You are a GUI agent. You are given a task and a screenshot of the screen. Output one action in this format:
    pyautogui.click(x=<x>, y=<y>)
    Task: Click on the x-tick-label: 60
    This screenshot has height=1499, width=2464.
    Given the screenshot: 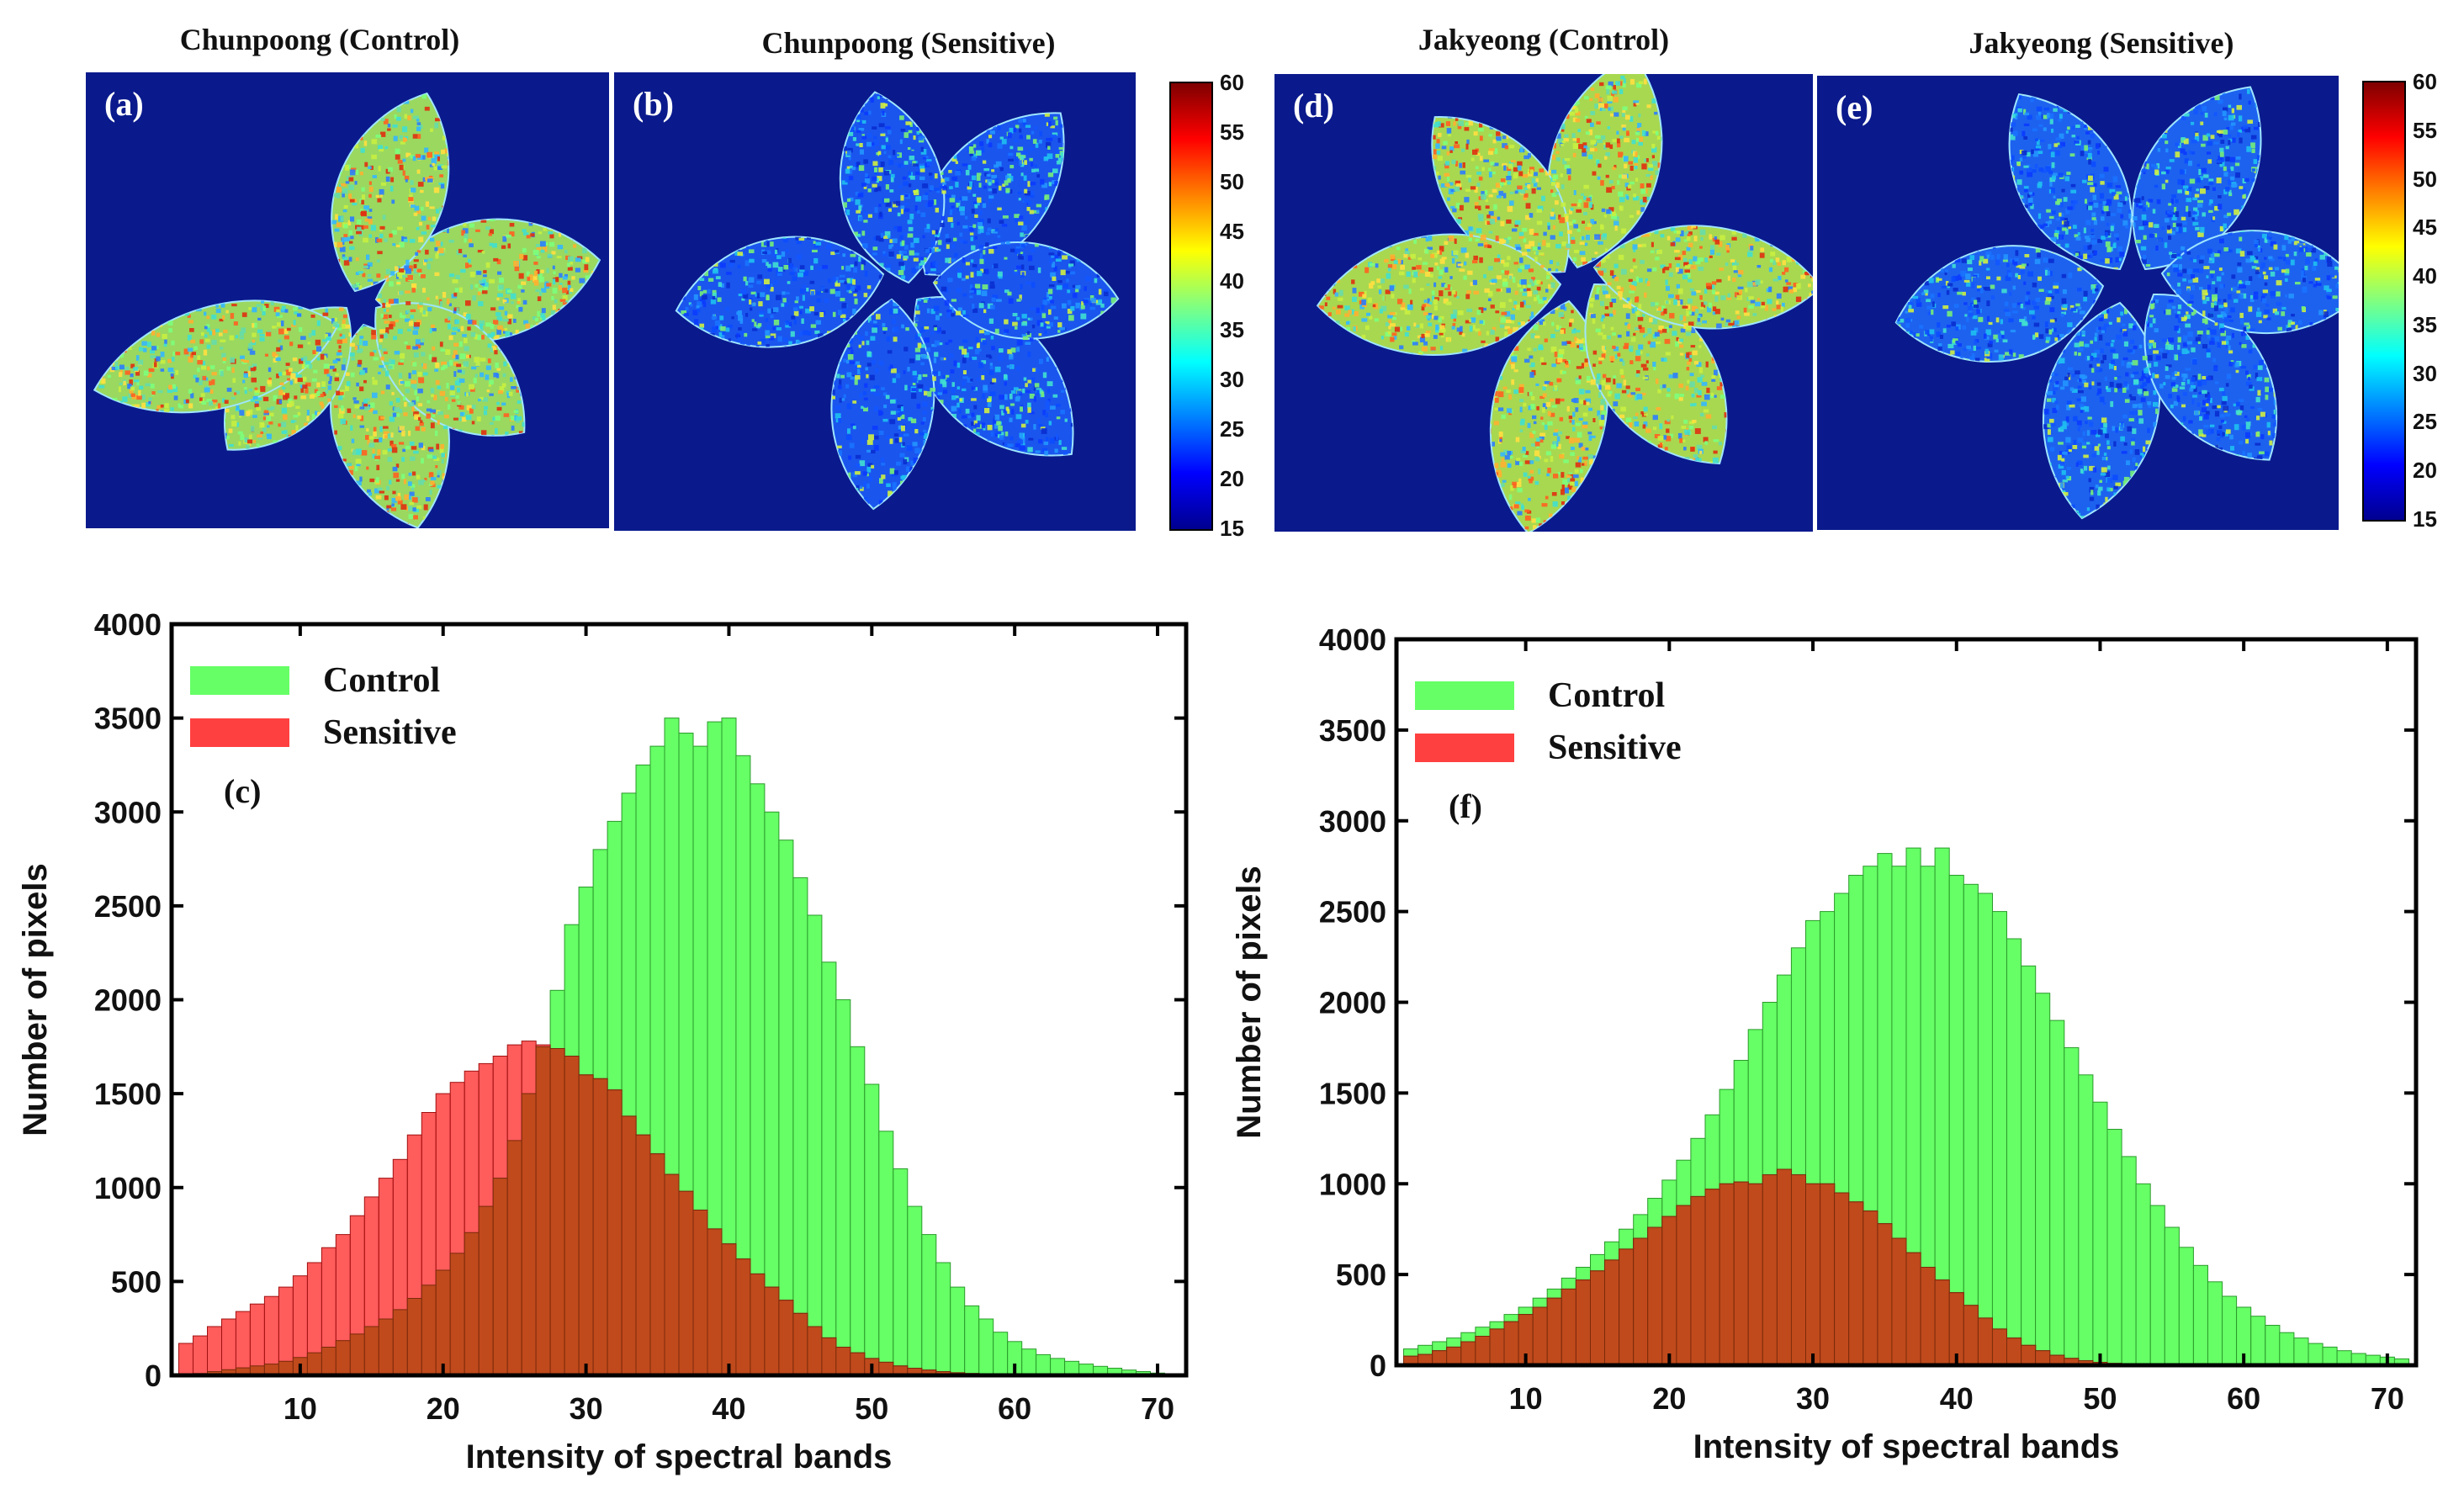 What is the action you would take?
    pyautogui.click(x=2244, y=1399)
    